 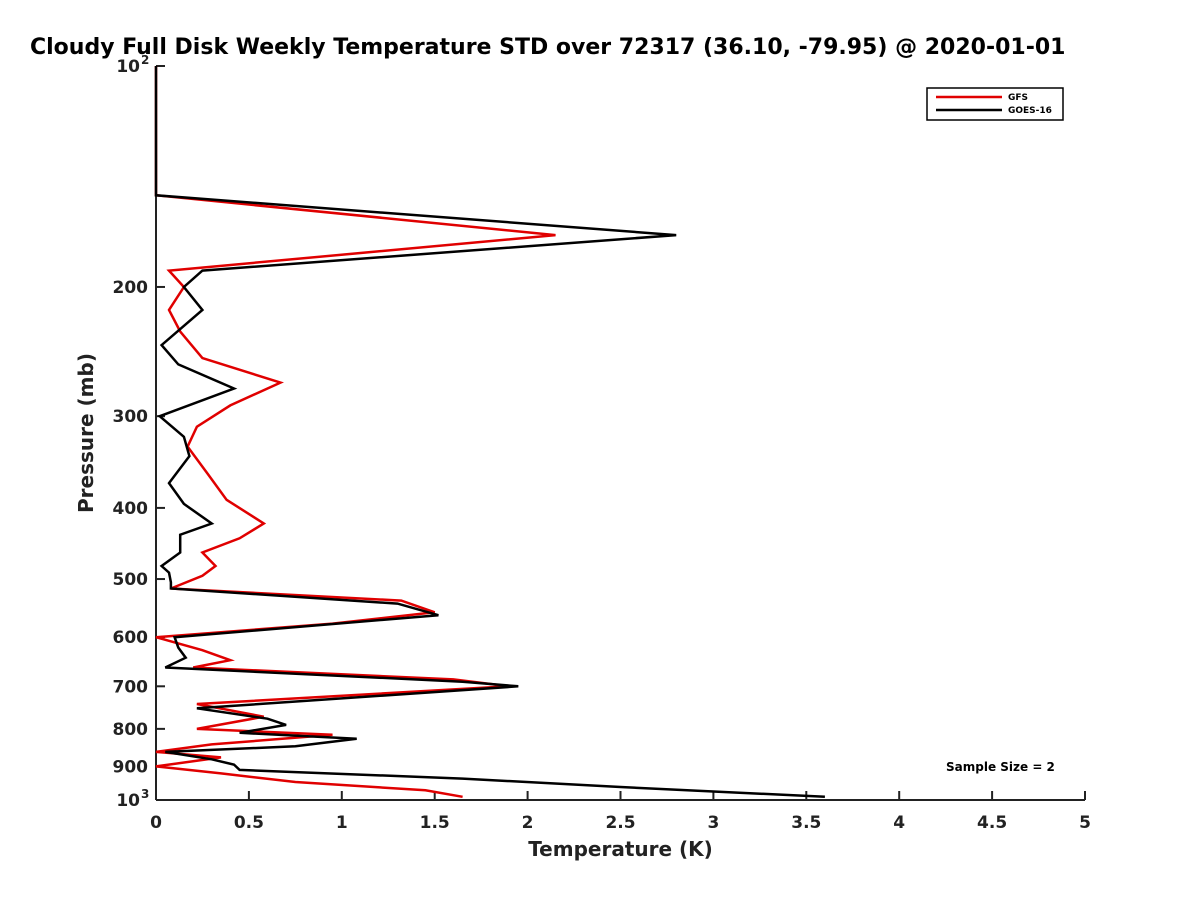 What do you see at coordinates (249, 823) in the screenshot?
I see `x-tick-label: 0.5` at bounding box center [249, 823].